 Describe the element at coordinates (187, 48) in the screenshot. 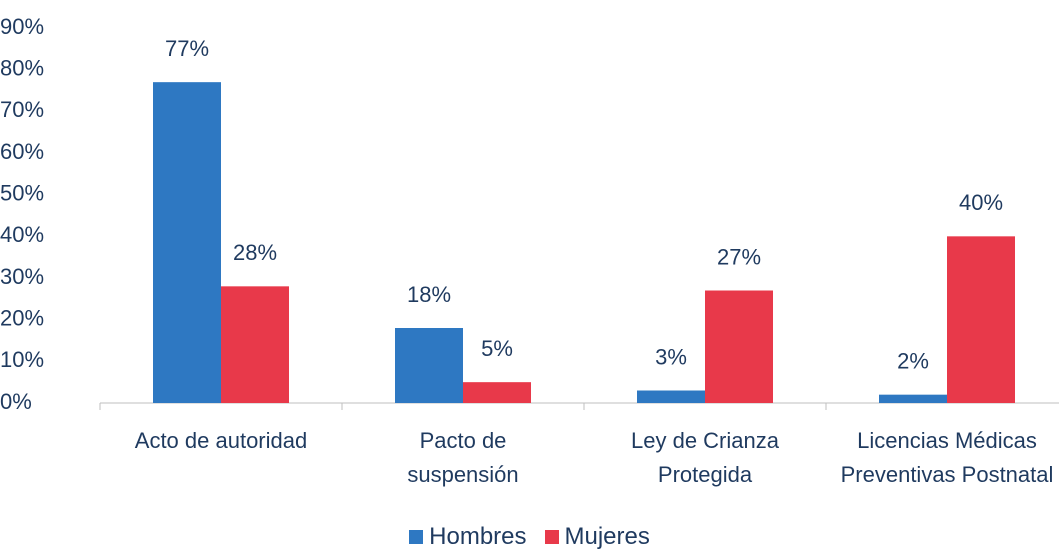

I see `data-label: 77%` at that location.